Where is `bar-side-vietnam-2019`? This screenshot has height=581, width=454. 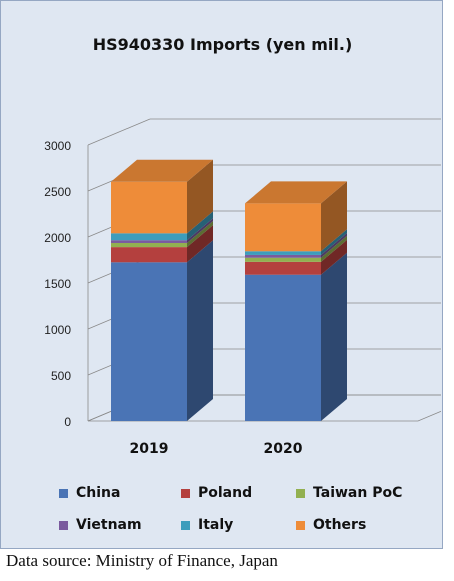 bar-side-vietnam-2019 is located at coordinates (200, 230).